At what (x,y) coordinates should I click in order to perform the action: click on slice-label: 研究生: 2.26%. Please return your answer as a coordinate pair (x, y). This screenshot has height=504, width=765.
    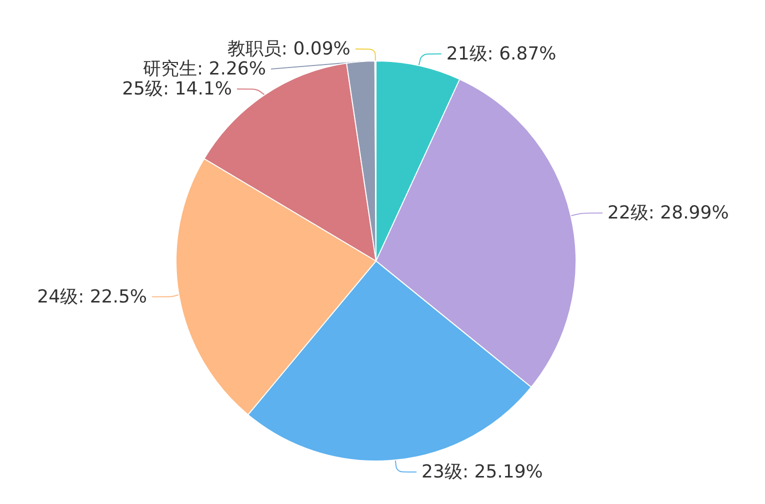
    Looking at the image, I should click on (204, 69).